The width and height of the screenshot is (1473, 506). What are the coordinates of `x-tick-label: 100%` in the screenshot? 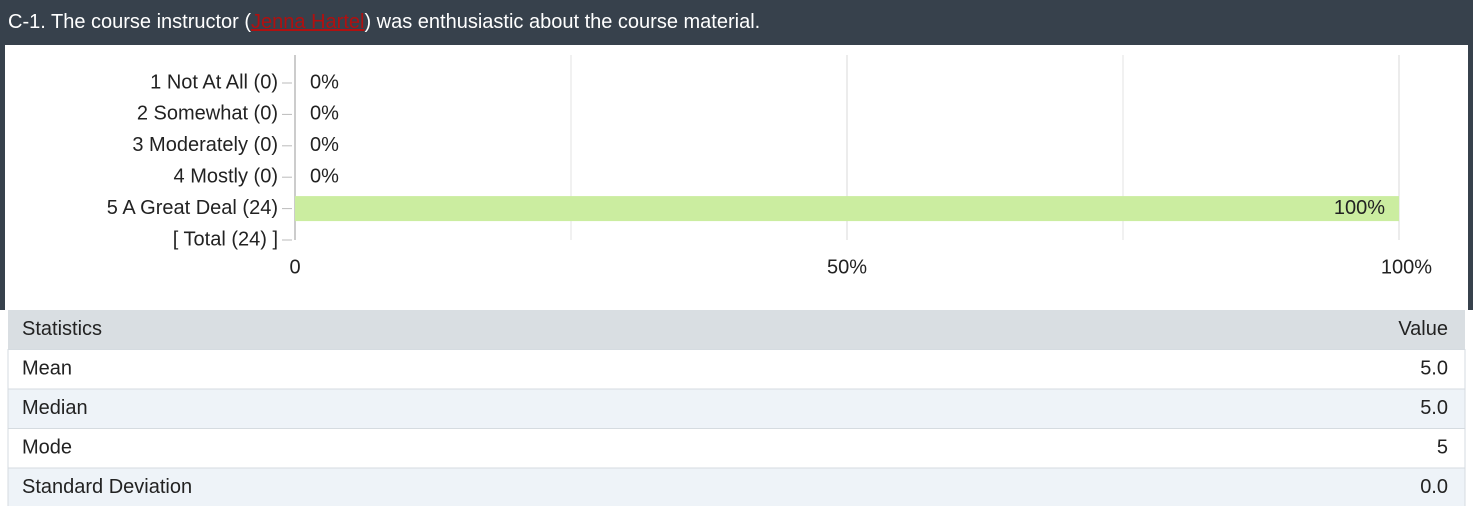 It's located at (1406, 267).